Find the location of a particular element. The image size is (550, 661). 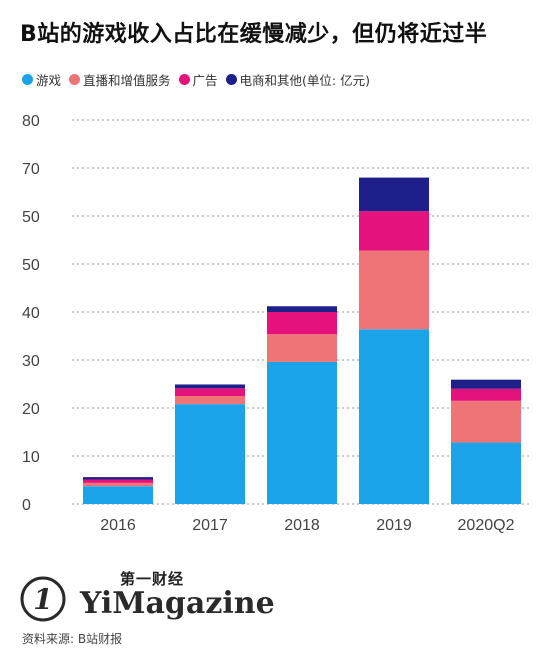

legend-item-ecommerce: 电商和其他(单位: 亿元) is located at coordinates (297, 79).